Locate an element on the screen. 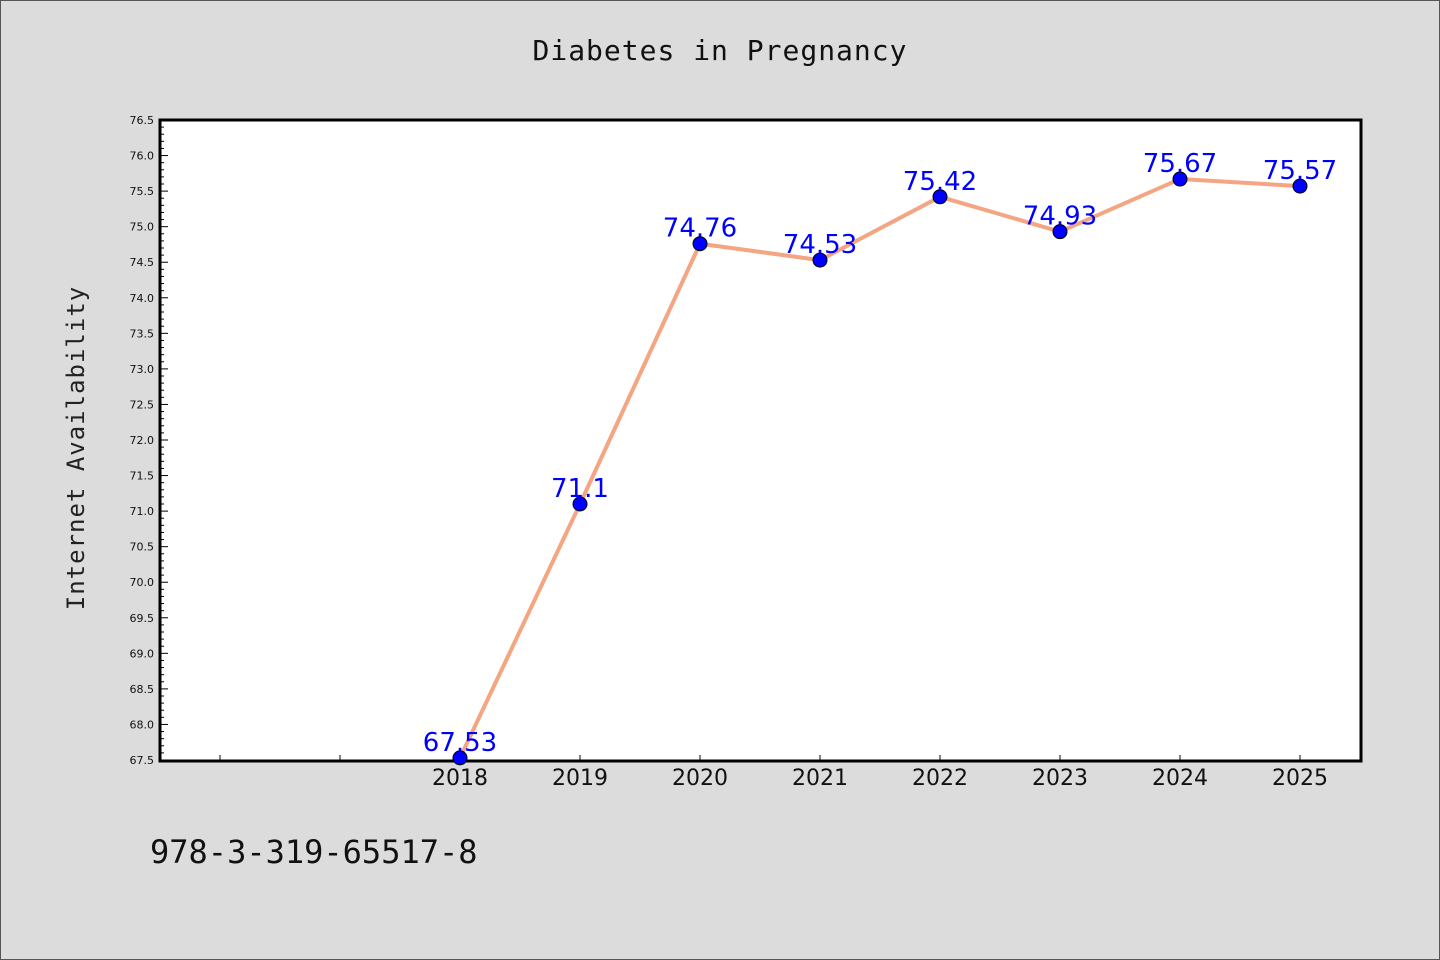  x-tick-label: 2024 is located at coordinates (1180, 778).